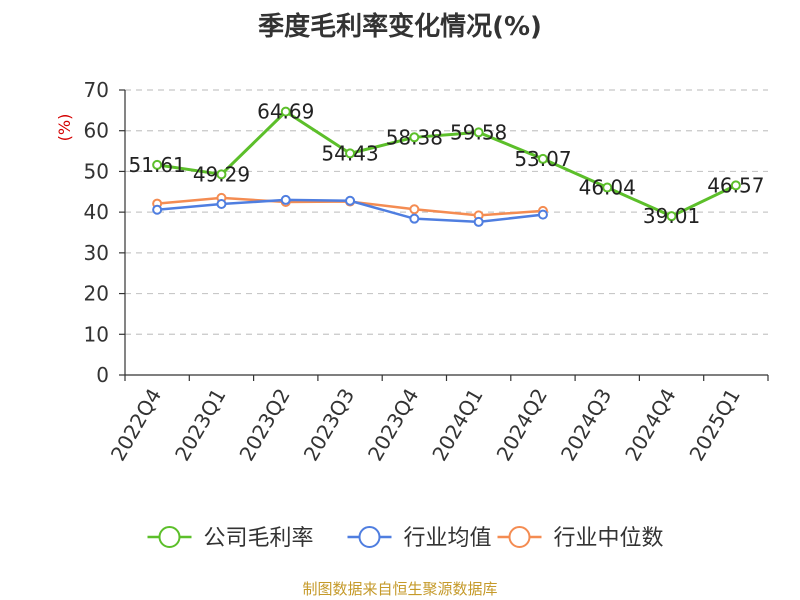  What do you see at coordinates (586, 424) in the screenshot?
I see `x-tick-label: 2024Q3` at bounding box center [586, 424].